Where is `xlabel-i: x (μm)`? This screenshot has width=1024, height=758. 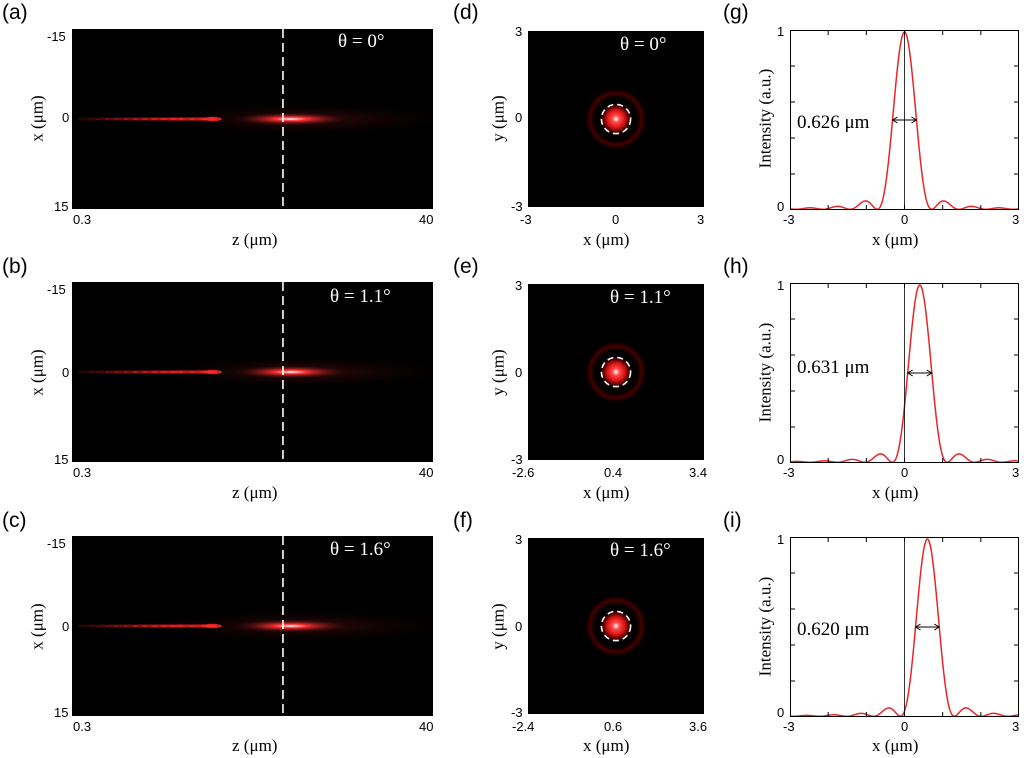
xlabel-i: x (μm) is located at coordinates (895, 745).